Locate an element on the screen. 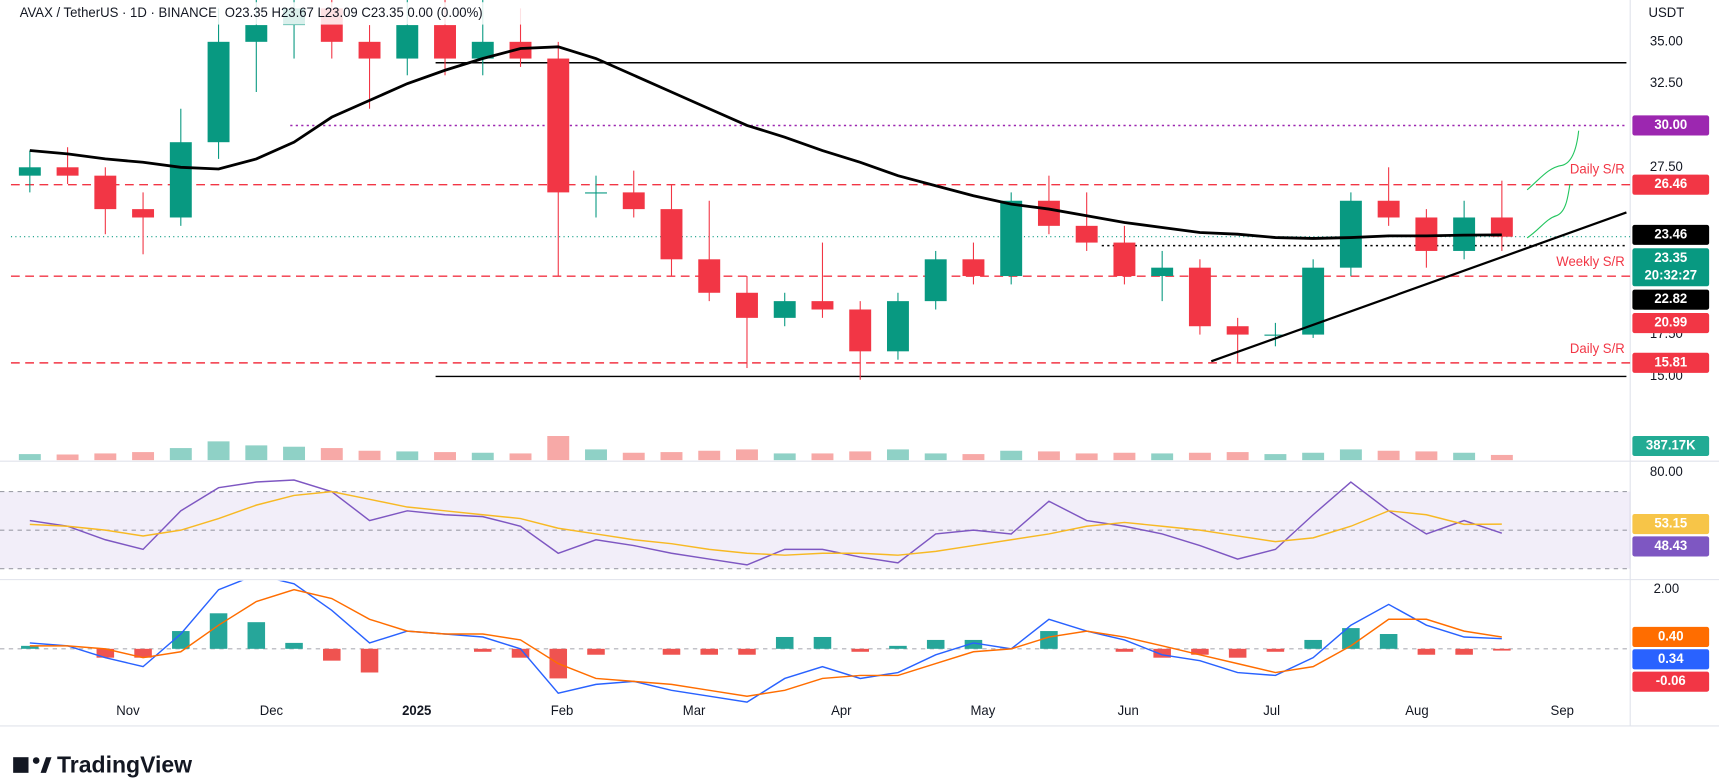 The image size is (1719, 784). price-badge-label: 30.00 is located at coordinates (1670, 124).